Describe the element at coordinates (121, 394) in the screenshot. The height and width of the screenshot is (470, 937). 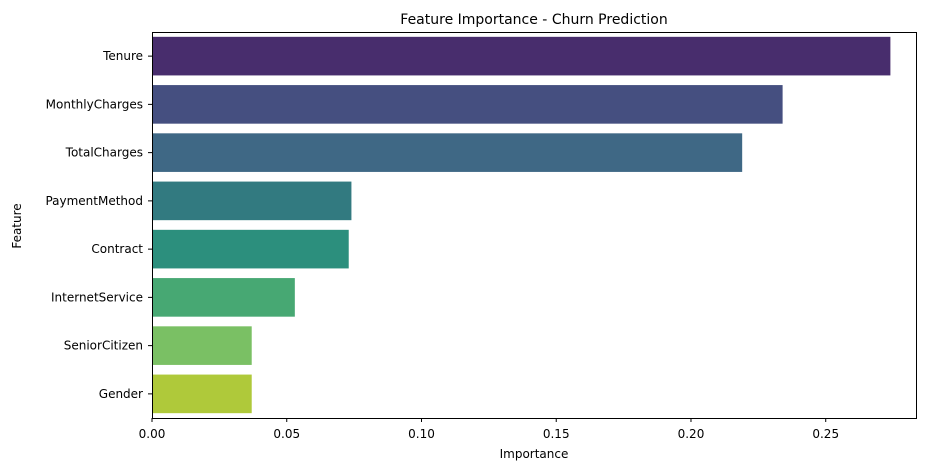
I see `y-tick-label: Gender` at that location.